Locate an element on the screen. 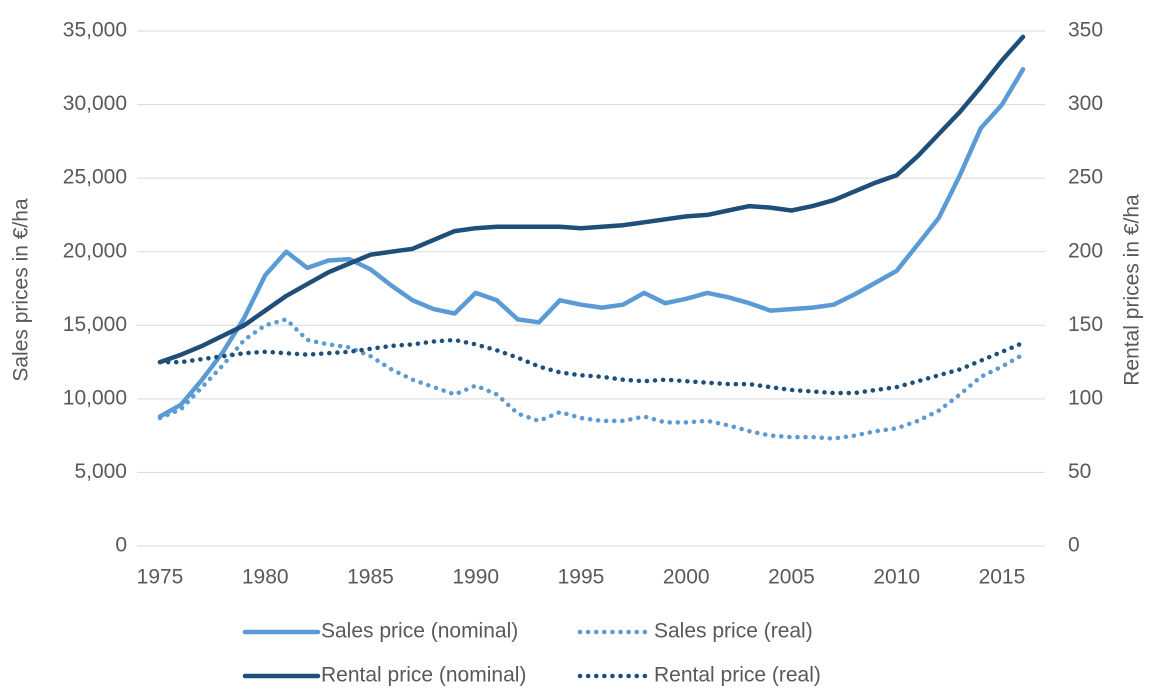 This screenshot has width=1149, height=693. y-tick-label: 20,000 is located at coordinates (95, 250).